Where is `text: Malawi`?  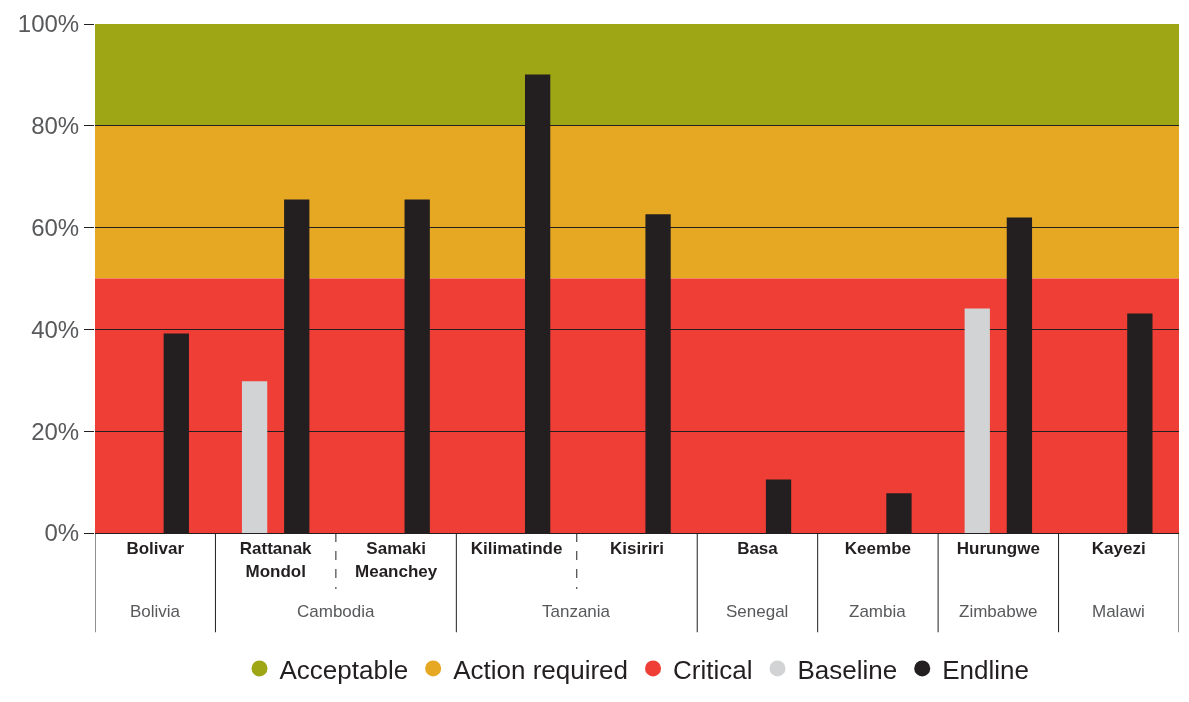
text: Malawi is located at coordinates (1118, 611).